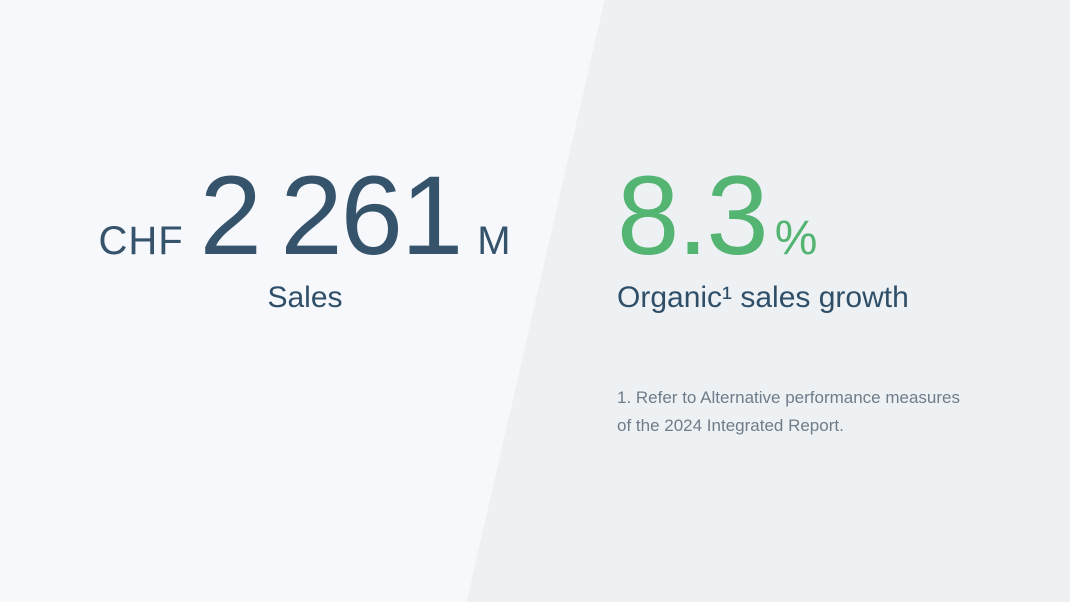  I want to click on sales-label: Sales, so click(305, 297).